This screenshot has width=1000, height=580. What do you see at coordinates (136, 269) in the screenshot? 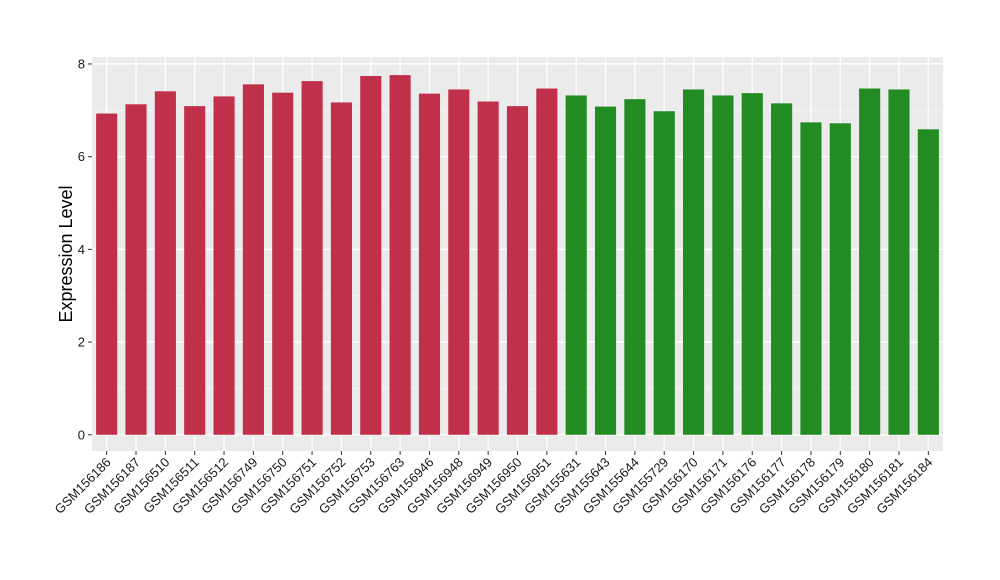
I see `bar-GSM156187` at bounding box center [136, 269].